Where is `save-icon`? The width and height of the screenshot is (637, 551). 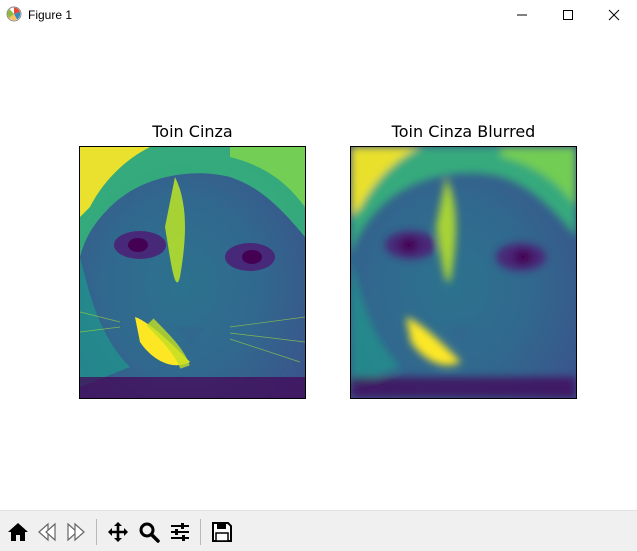 save-icon is located at coordinates (222, 532).